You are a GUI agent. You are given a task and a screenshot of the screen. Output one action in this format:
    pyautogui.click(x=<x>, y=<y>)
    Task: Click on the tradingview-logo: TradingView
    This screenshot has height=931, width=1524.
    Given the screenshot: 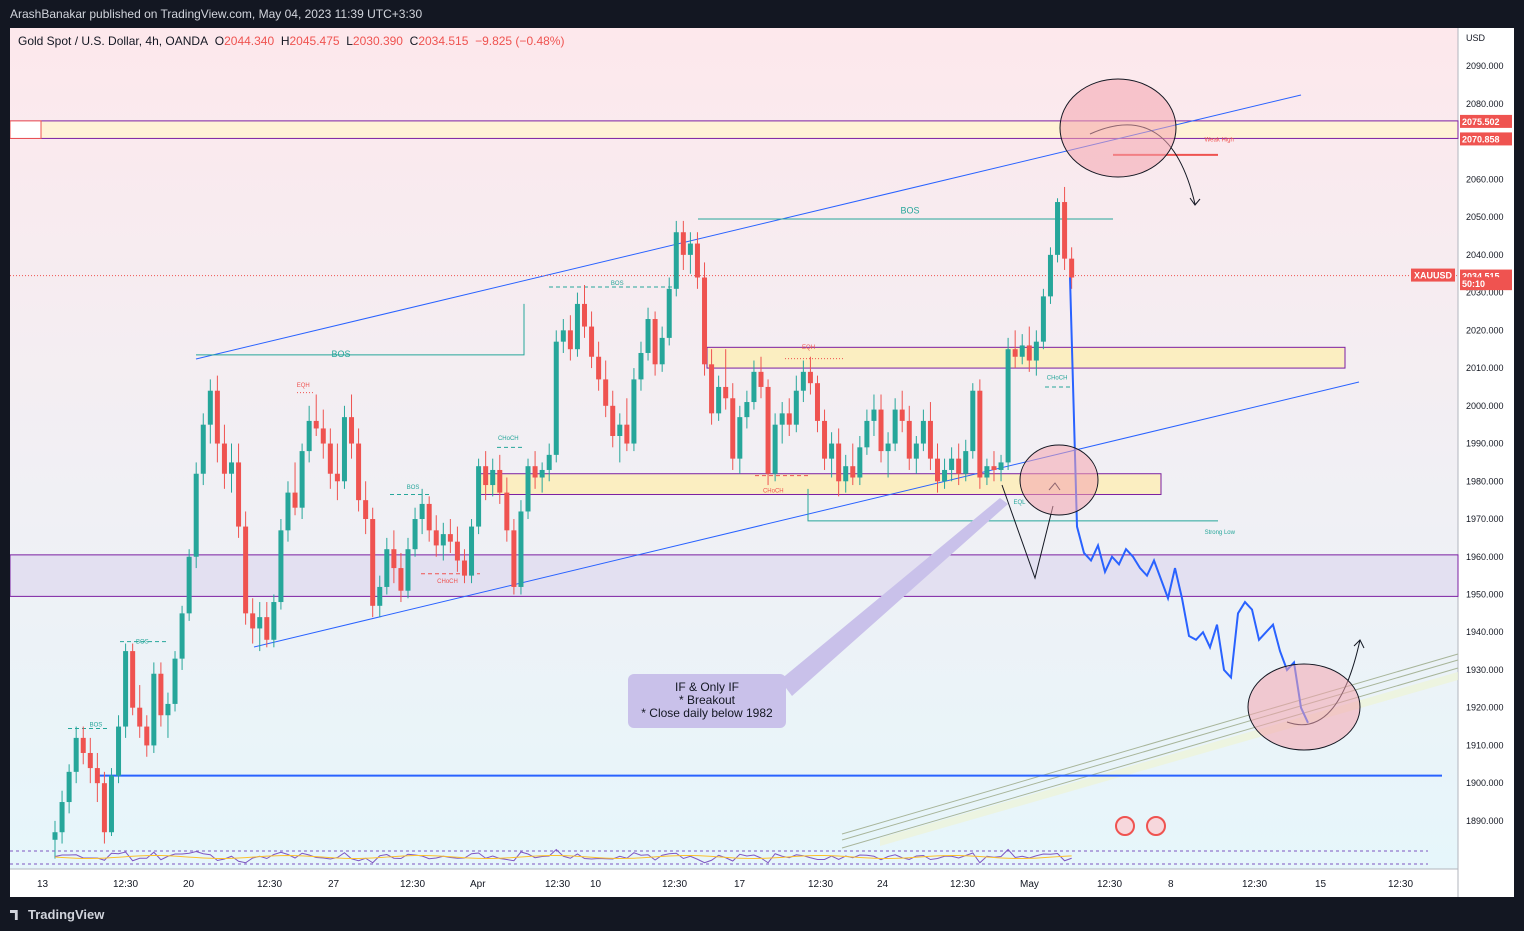 What is the action you would take?
    pyautogui.click(x=57, y=914)
    